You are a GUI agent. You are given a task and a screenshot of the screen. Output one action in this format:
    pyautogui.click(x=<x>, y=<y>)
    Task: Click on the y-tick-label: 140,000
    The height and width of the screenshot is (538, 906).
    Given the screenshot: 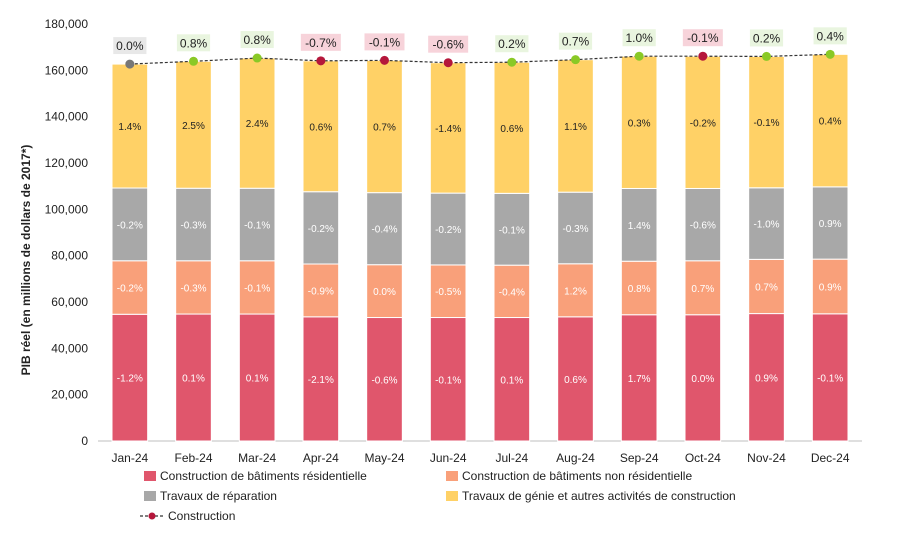 What is the action you would take?
    pyautogui.click(x=67, y=117)
    